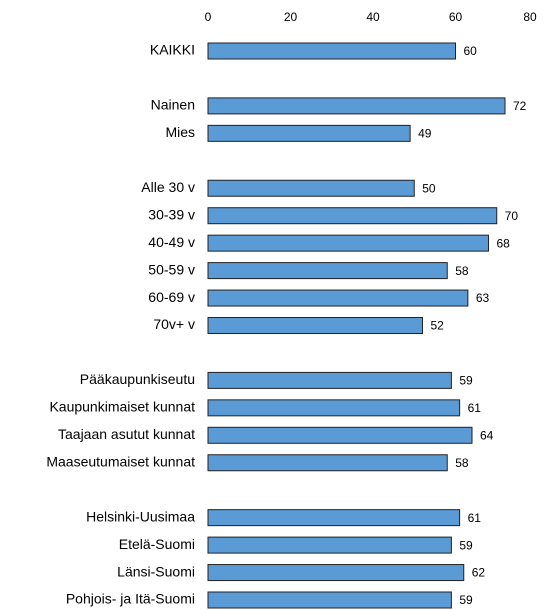  What do you see at coordinates (483, 298) in the screenshot?
I see `value-label: 63` at bounding box center [483, 298].